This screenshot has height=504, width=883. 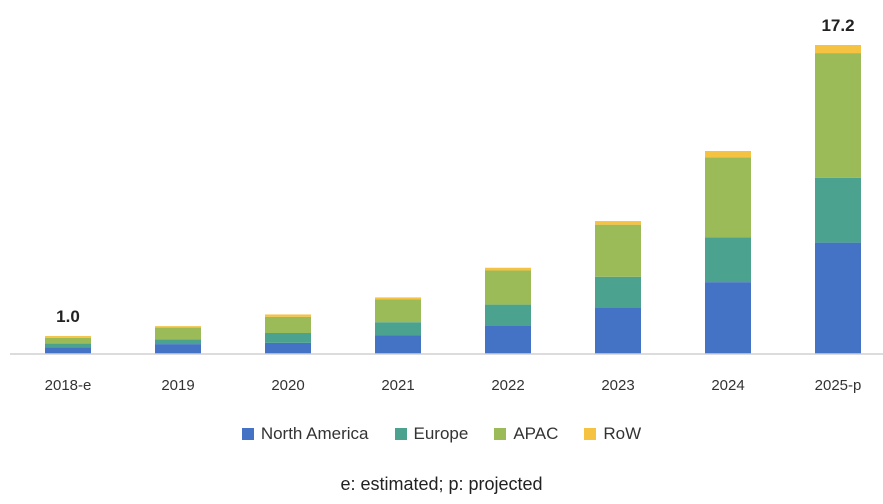 I want to click on x-tick-label: 2021, so click(x=397, y=385).